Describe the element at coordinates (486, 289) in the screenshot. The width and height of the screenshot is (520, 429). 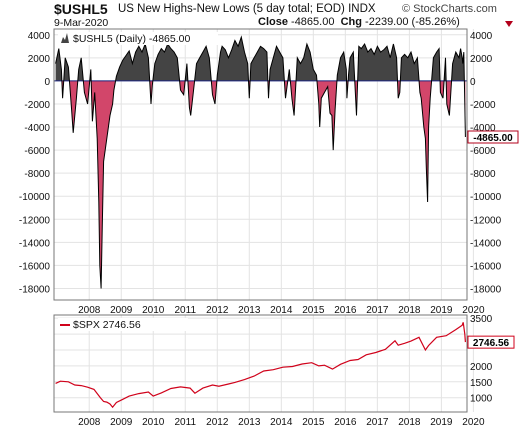
I see `y-tick-label-right: -18000` at that location.